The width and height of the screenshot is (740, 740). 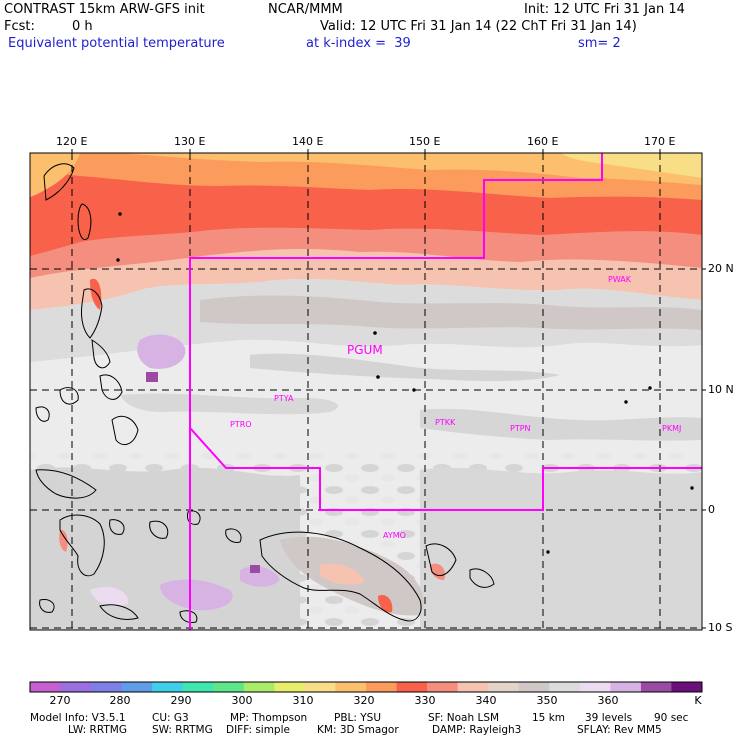 I want to click on lat-label-10n: 10 N, so click(x=721, y=389).